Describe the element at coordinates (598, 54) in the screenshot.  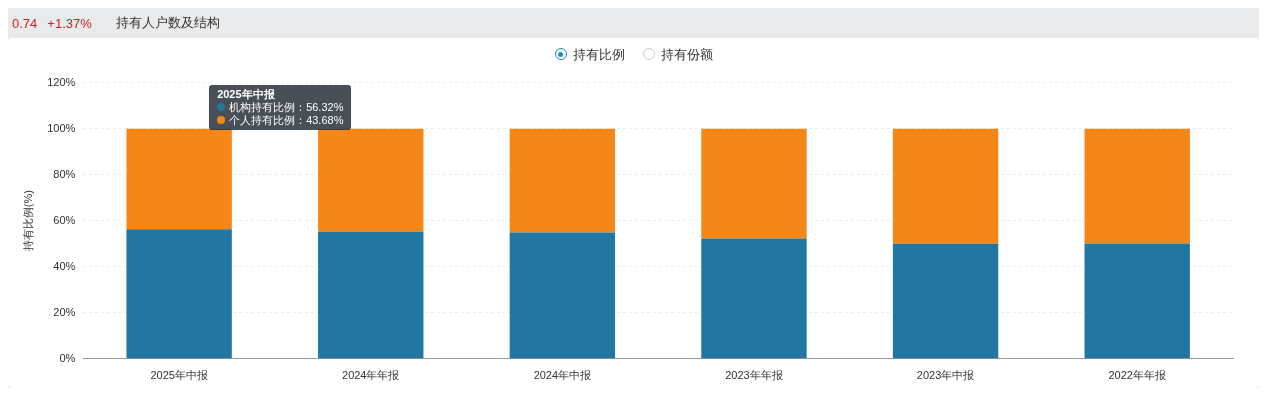
I see `text: 持有比例` at that location.